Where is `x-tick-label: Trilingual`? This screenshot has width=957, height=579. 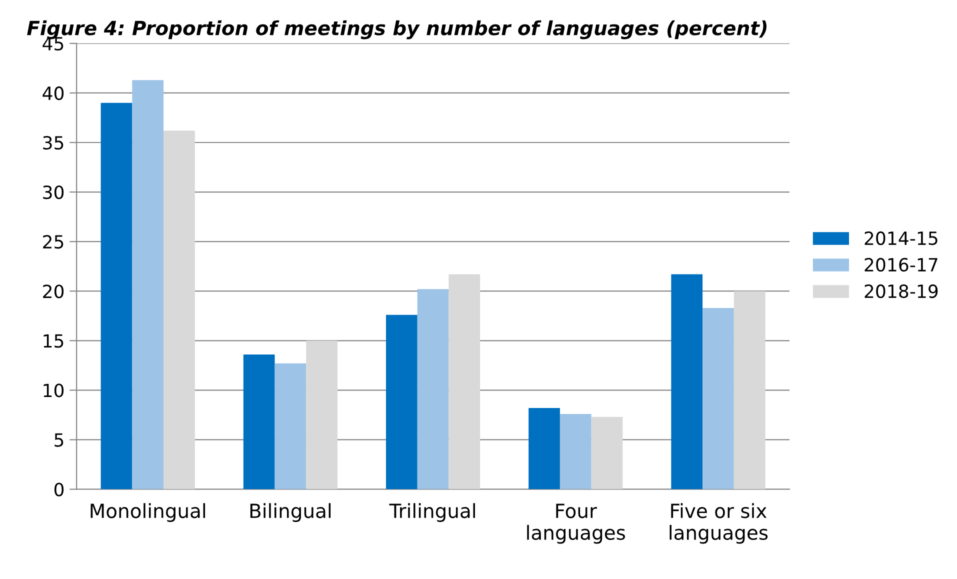
x-tick-label: Trilingual is located at coordinates (432, 512).